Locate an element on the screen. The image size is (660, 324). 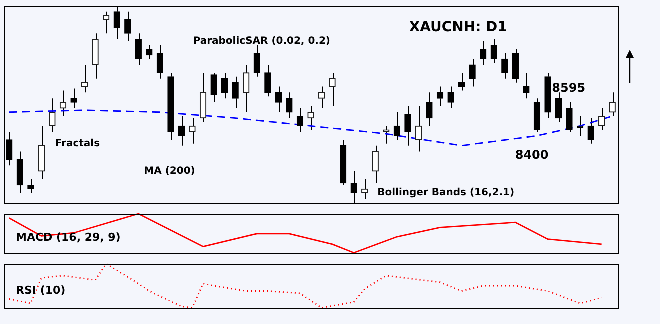
annotation: MA (200) is located at coordinates (170, 172).